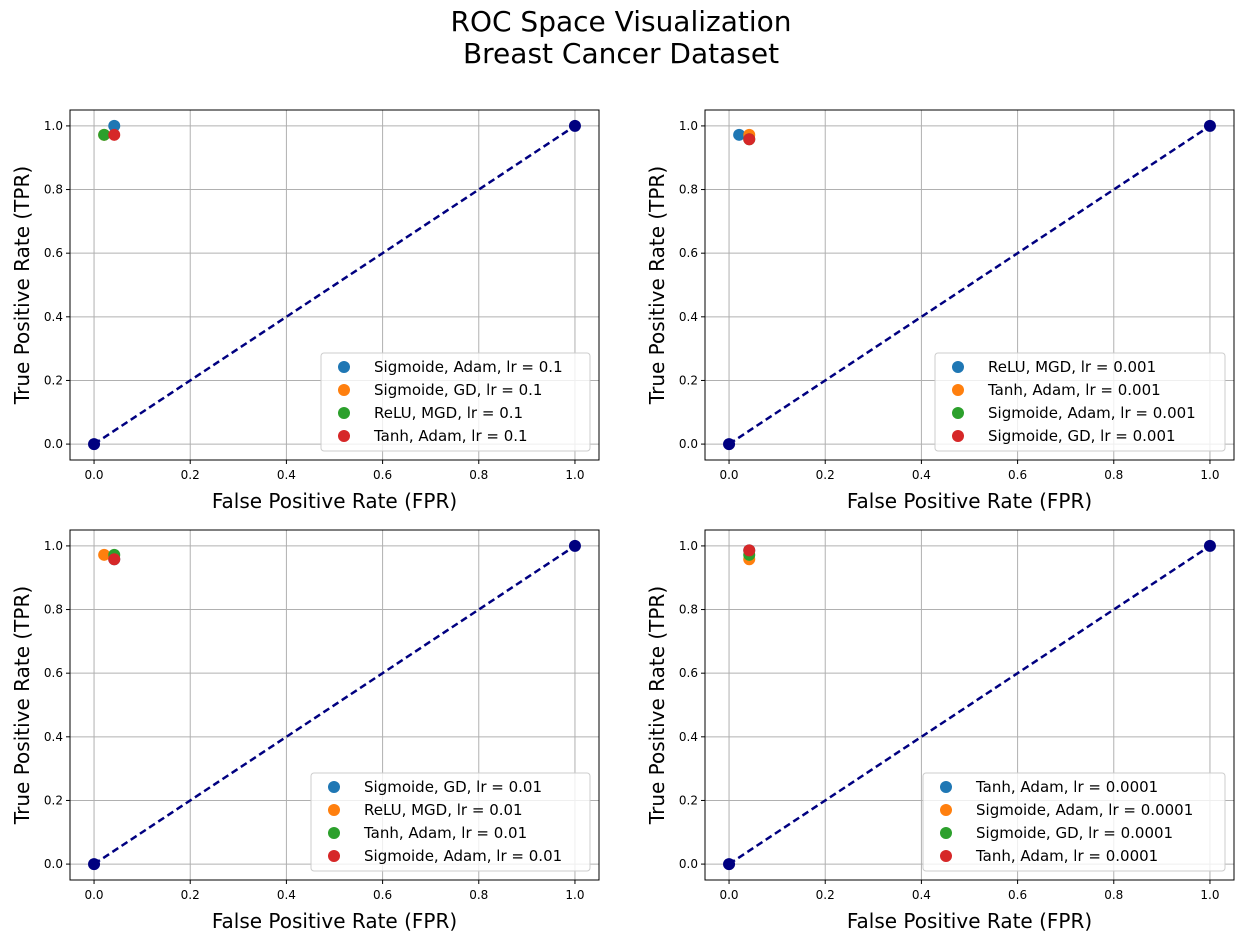  I want to click on legend-label: Sigmoide, GD, lr = 0.0001, so click(1074, 833).